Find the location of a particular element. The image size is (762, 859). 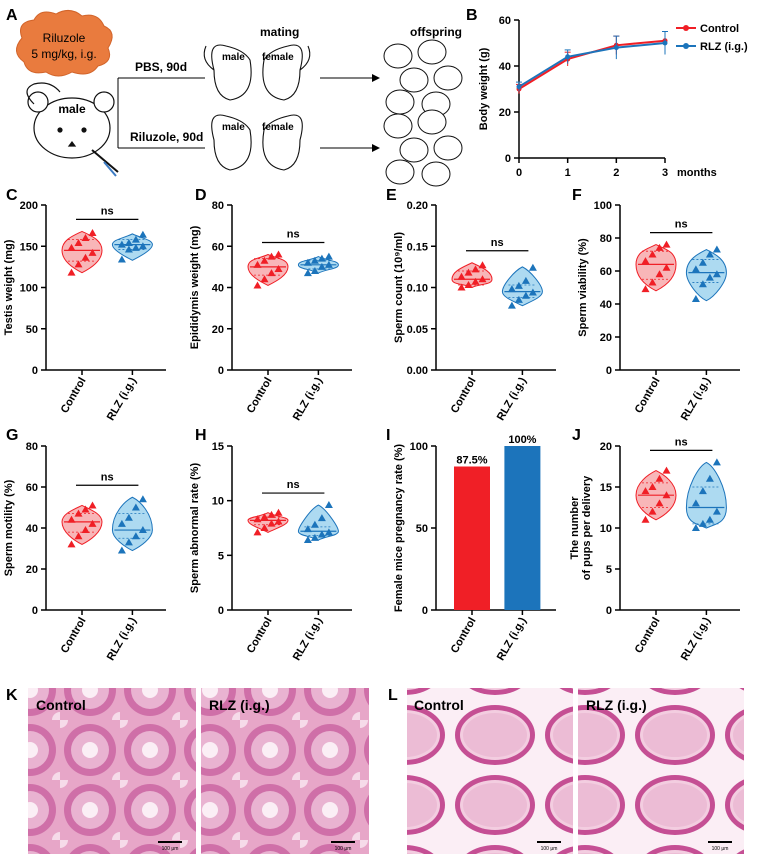

c-x-tick-label: RLZ (i.g.) is located at coordinates (122, 399).